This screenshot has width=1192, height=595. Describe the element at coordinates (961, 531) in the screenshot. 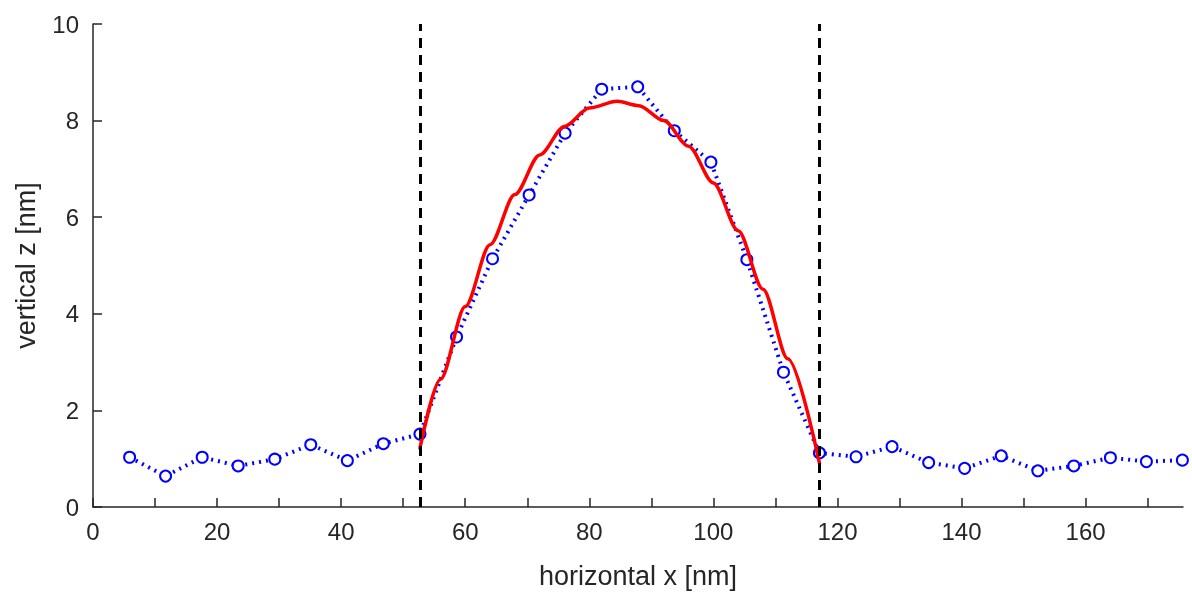

I see `x-tick-label: 140` at that location.